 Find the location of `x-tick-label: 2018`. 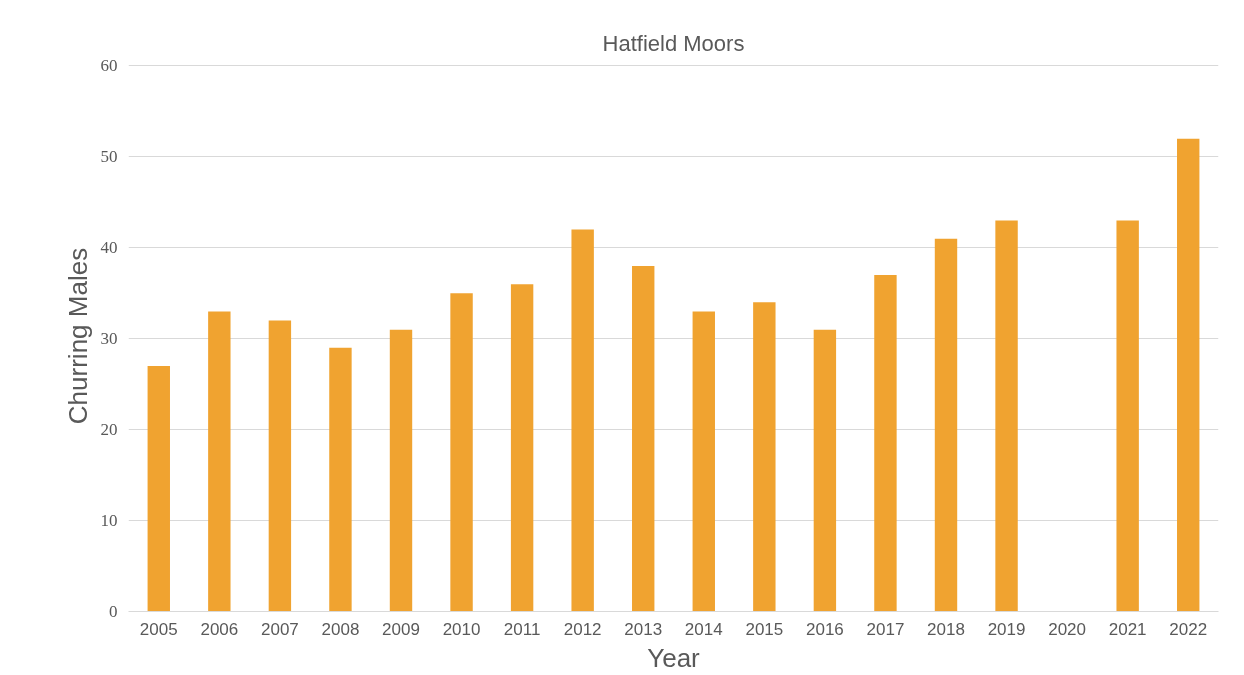

x-tick-label: 2018 is located at coordinates (946, 629).